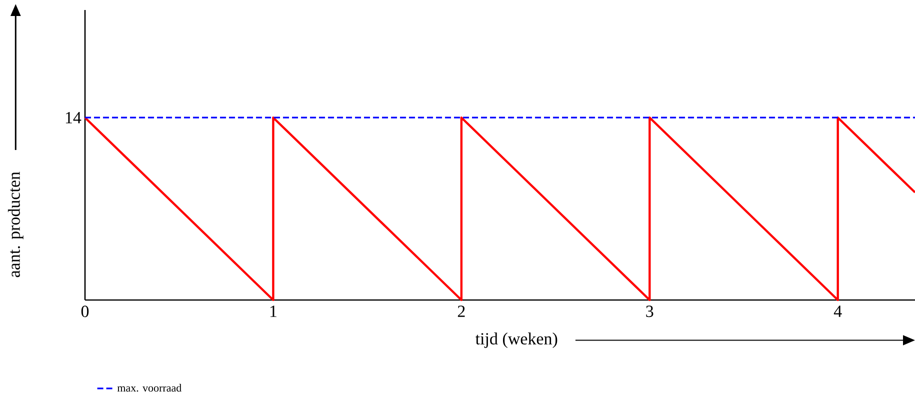 Image resolution: width=915 pixels, height=402 pixels. What do you see at coordinates (149, 388) in the screenshot?
I see `legend-label: max. voorraad` at bounding box center [149, 388].